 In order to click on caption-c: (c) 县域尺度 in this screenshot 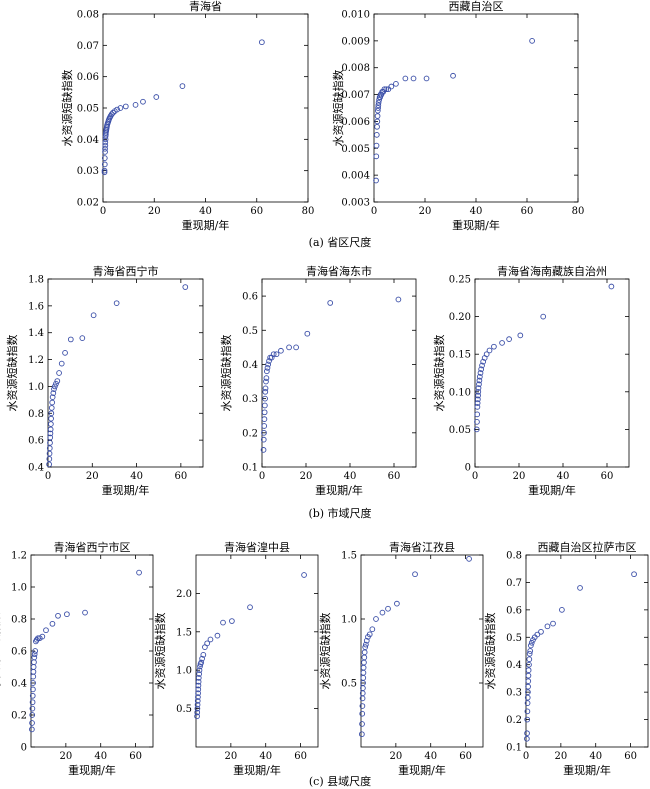, I will do `click(340, 781)`.